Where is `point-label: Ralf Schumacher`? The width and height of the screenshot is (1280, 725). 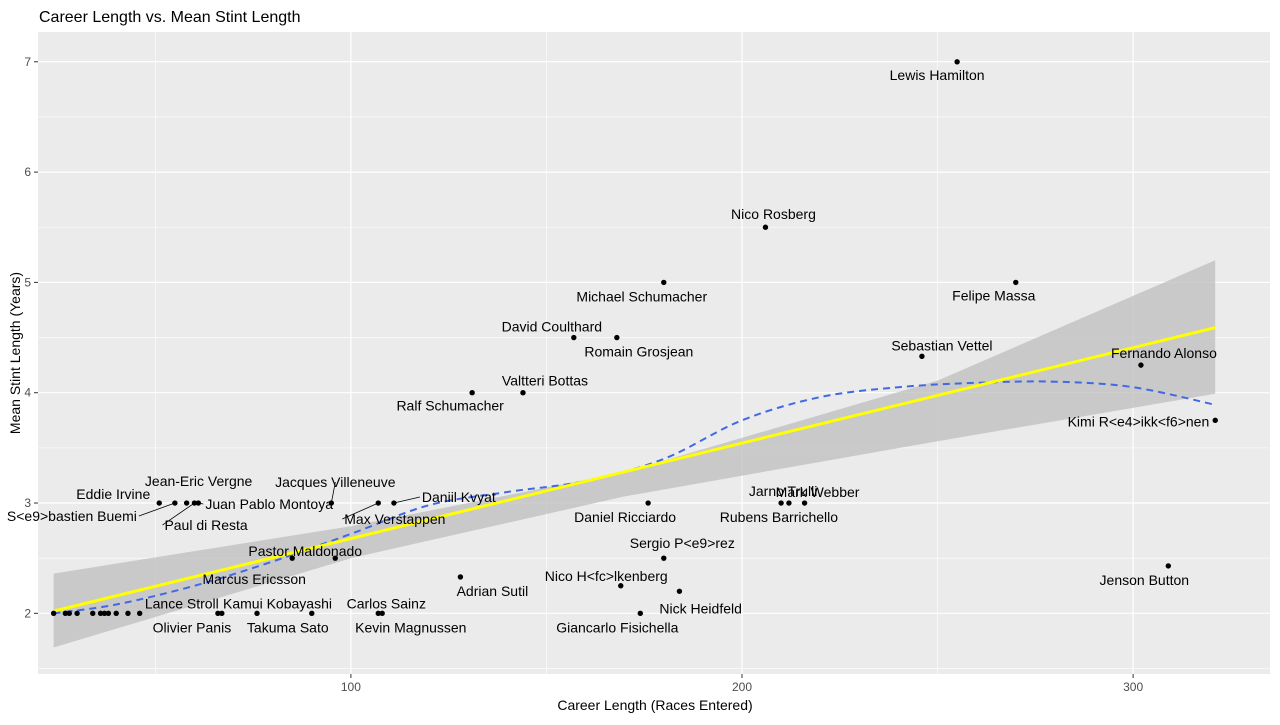
point-label: Ralf Schumacher is located at coordinates (450, 406).